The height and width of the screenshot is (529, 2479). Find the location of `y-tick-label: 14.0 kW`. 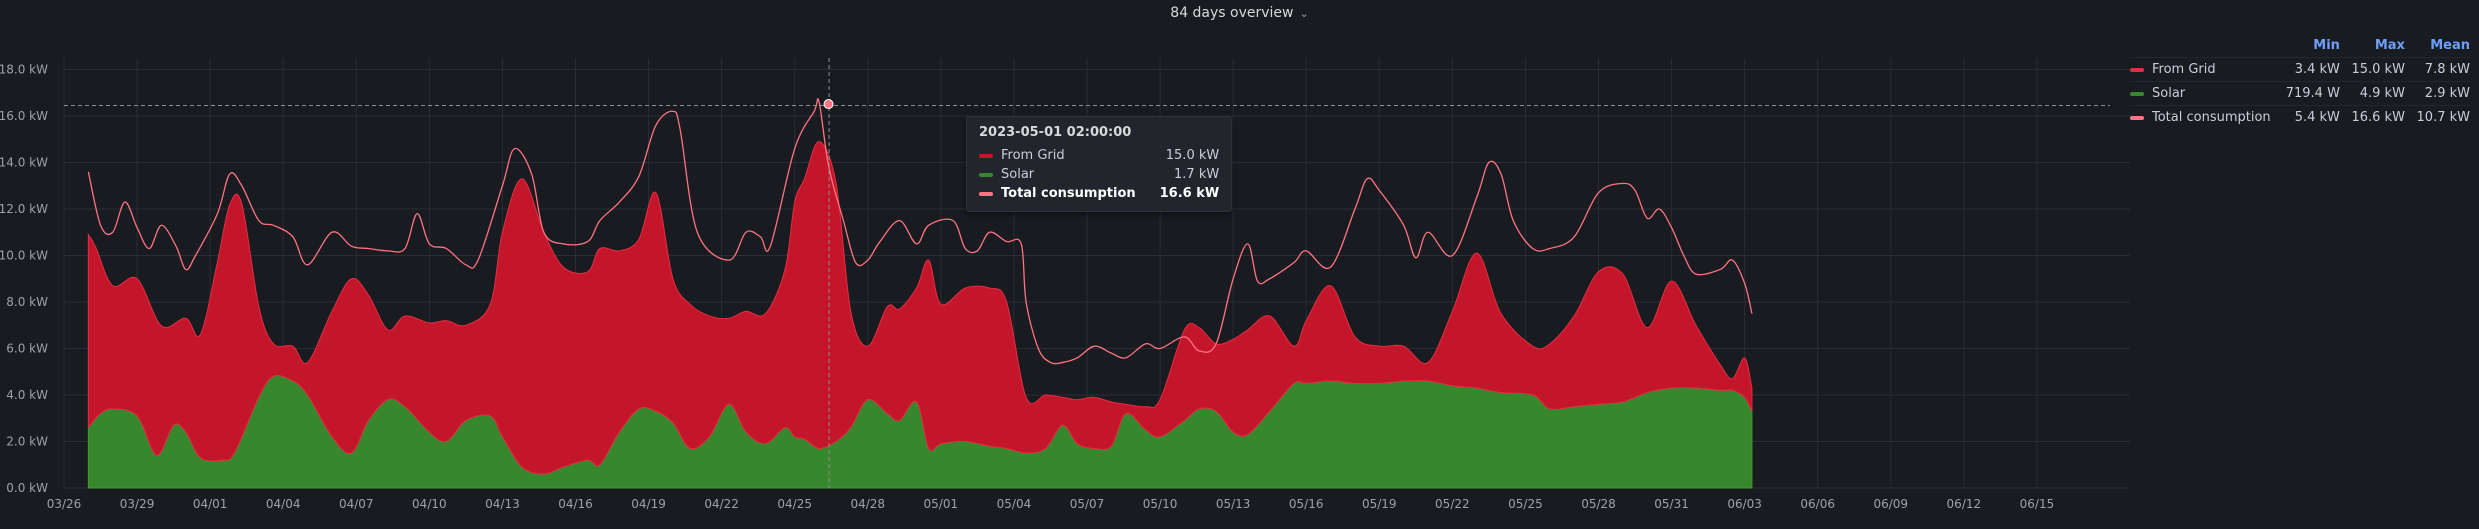

y-tick-label: 14.0 kW is located at coordinates (24, 163).